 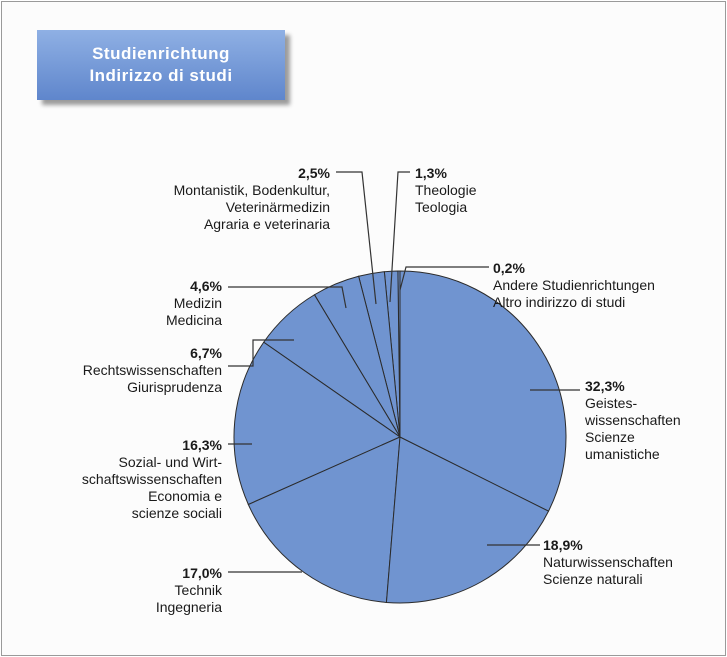 What do you see at coordinates (206, 286) in the screenshot?
I see `value-label: 4,6%` at bounding box center [206, 286].